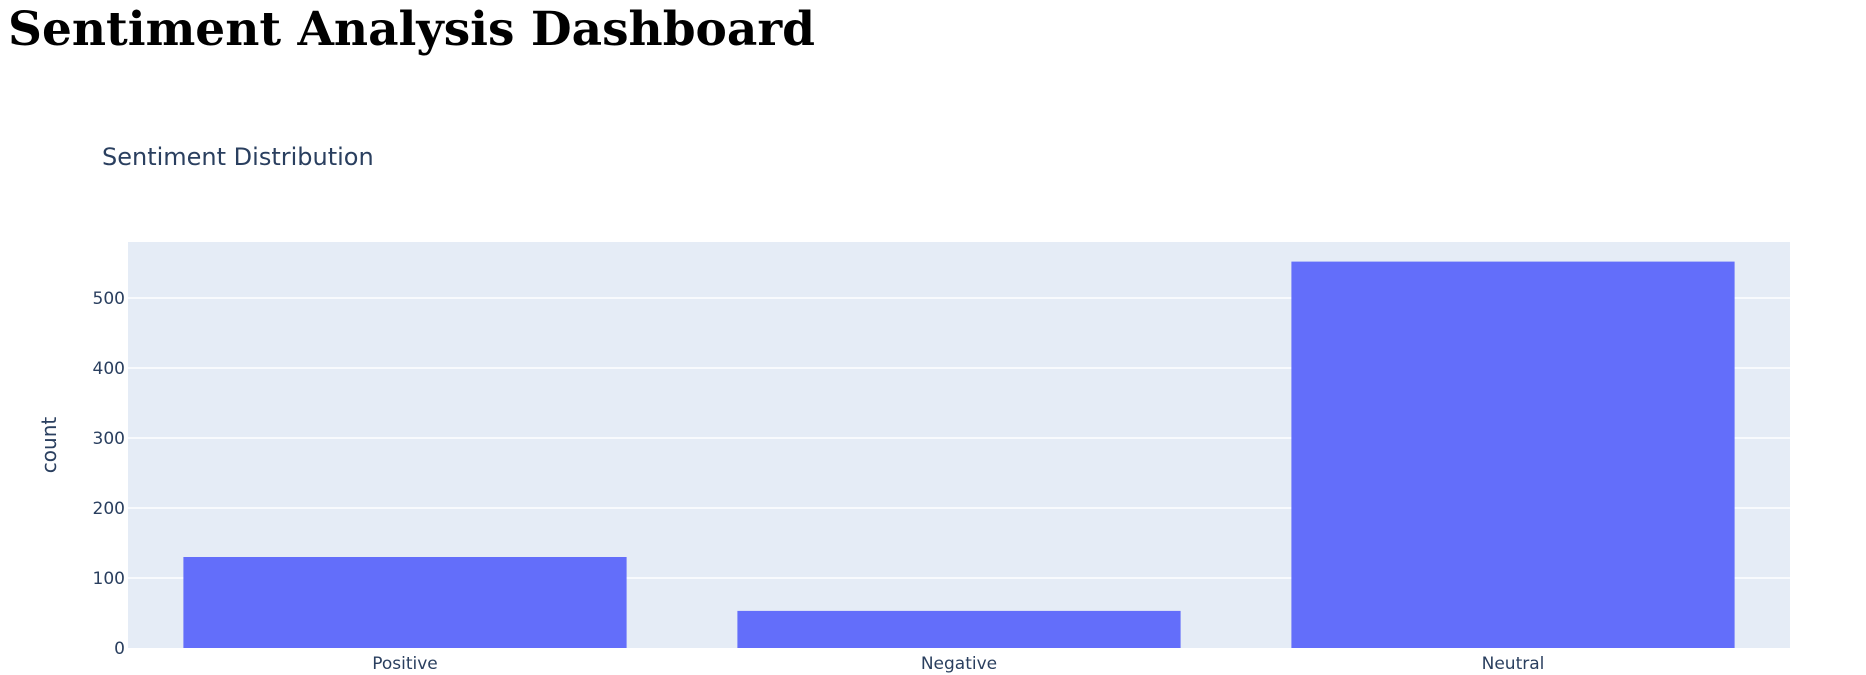  I want to click on x-axis-ticks: Positive Negative Neutral, so click(958, 664).